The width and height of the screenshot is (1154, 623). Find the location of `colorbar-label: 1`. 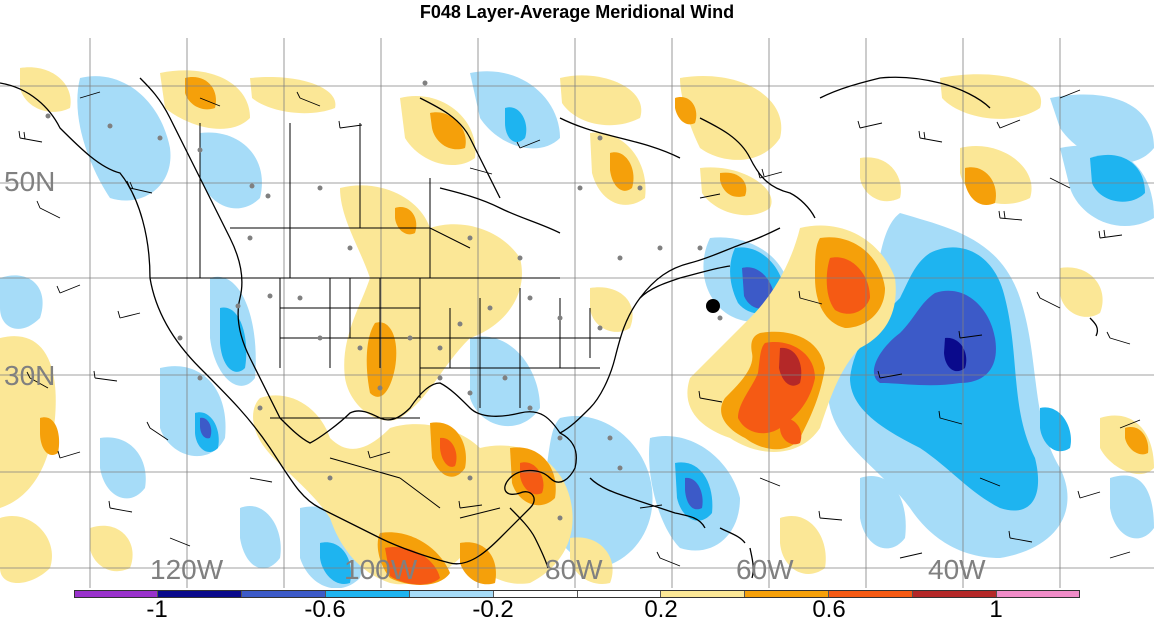

colorbar-label: 1 is located at coordinates (996, 609).